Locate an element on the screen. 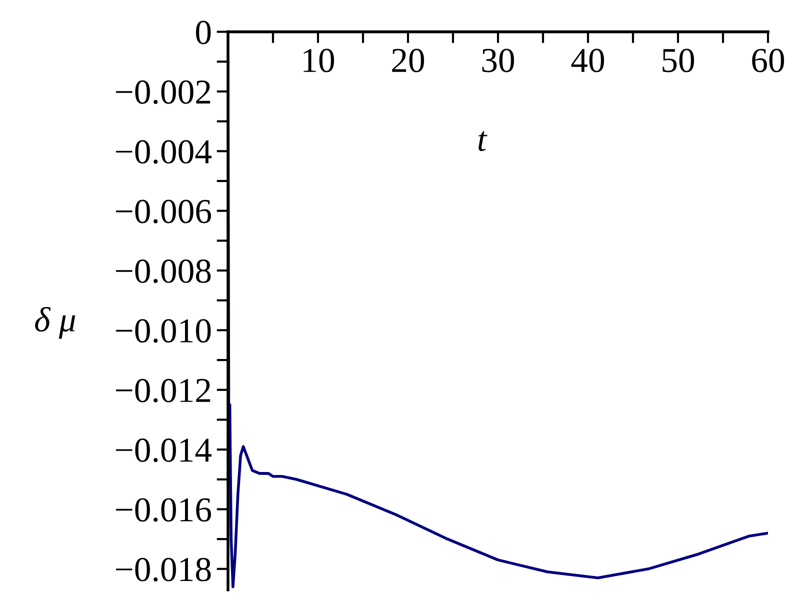  x-tick-label: 40 is located at coordinates (587, 60).